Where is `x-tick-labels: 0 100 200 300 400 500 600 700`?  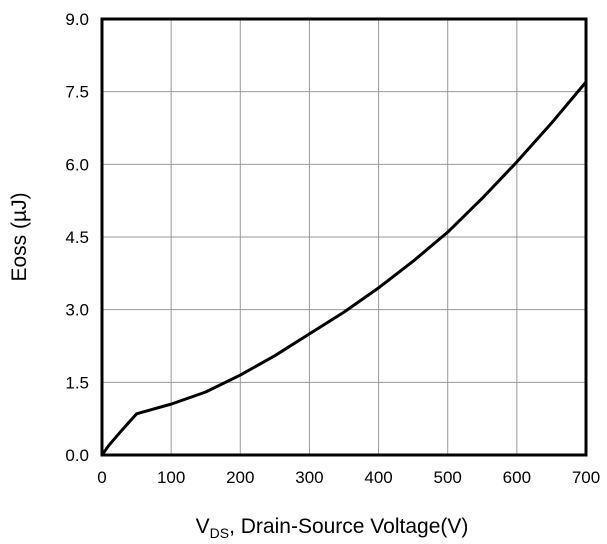 x-tick-labels: 0 100 200 300 400 500 600 700 is located at coordinates (348, 477).